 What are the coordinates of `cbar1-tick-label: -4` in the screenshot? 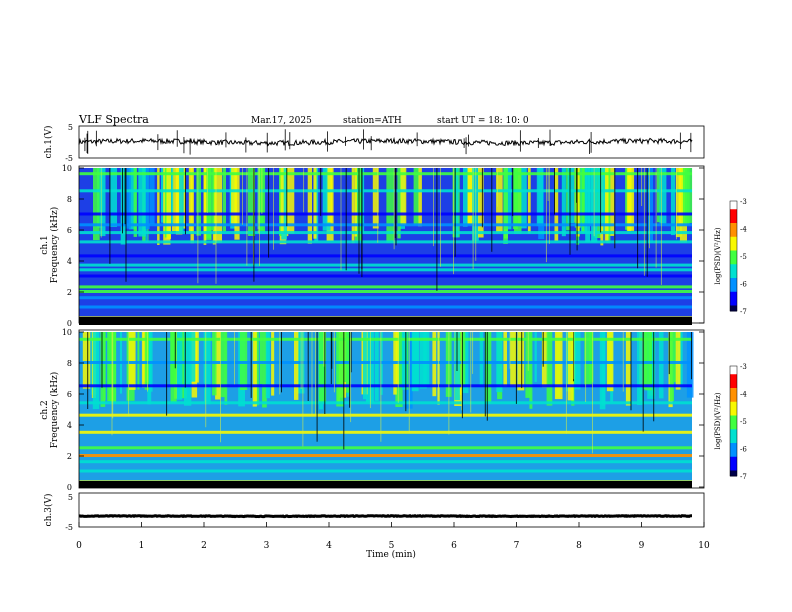 It's located at (743, 230).